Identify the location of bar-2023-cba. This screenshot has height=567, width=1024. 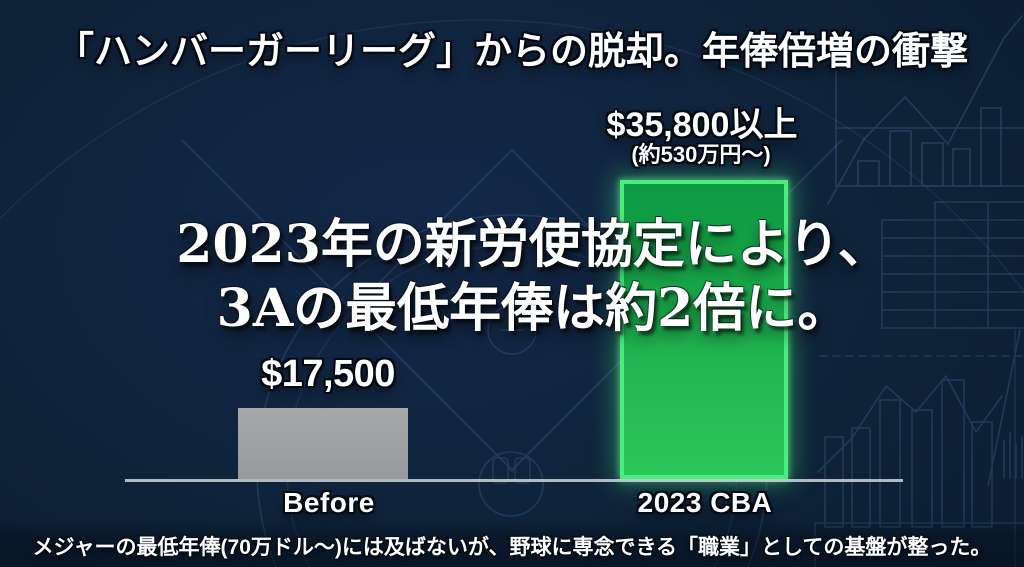
(704, 329).